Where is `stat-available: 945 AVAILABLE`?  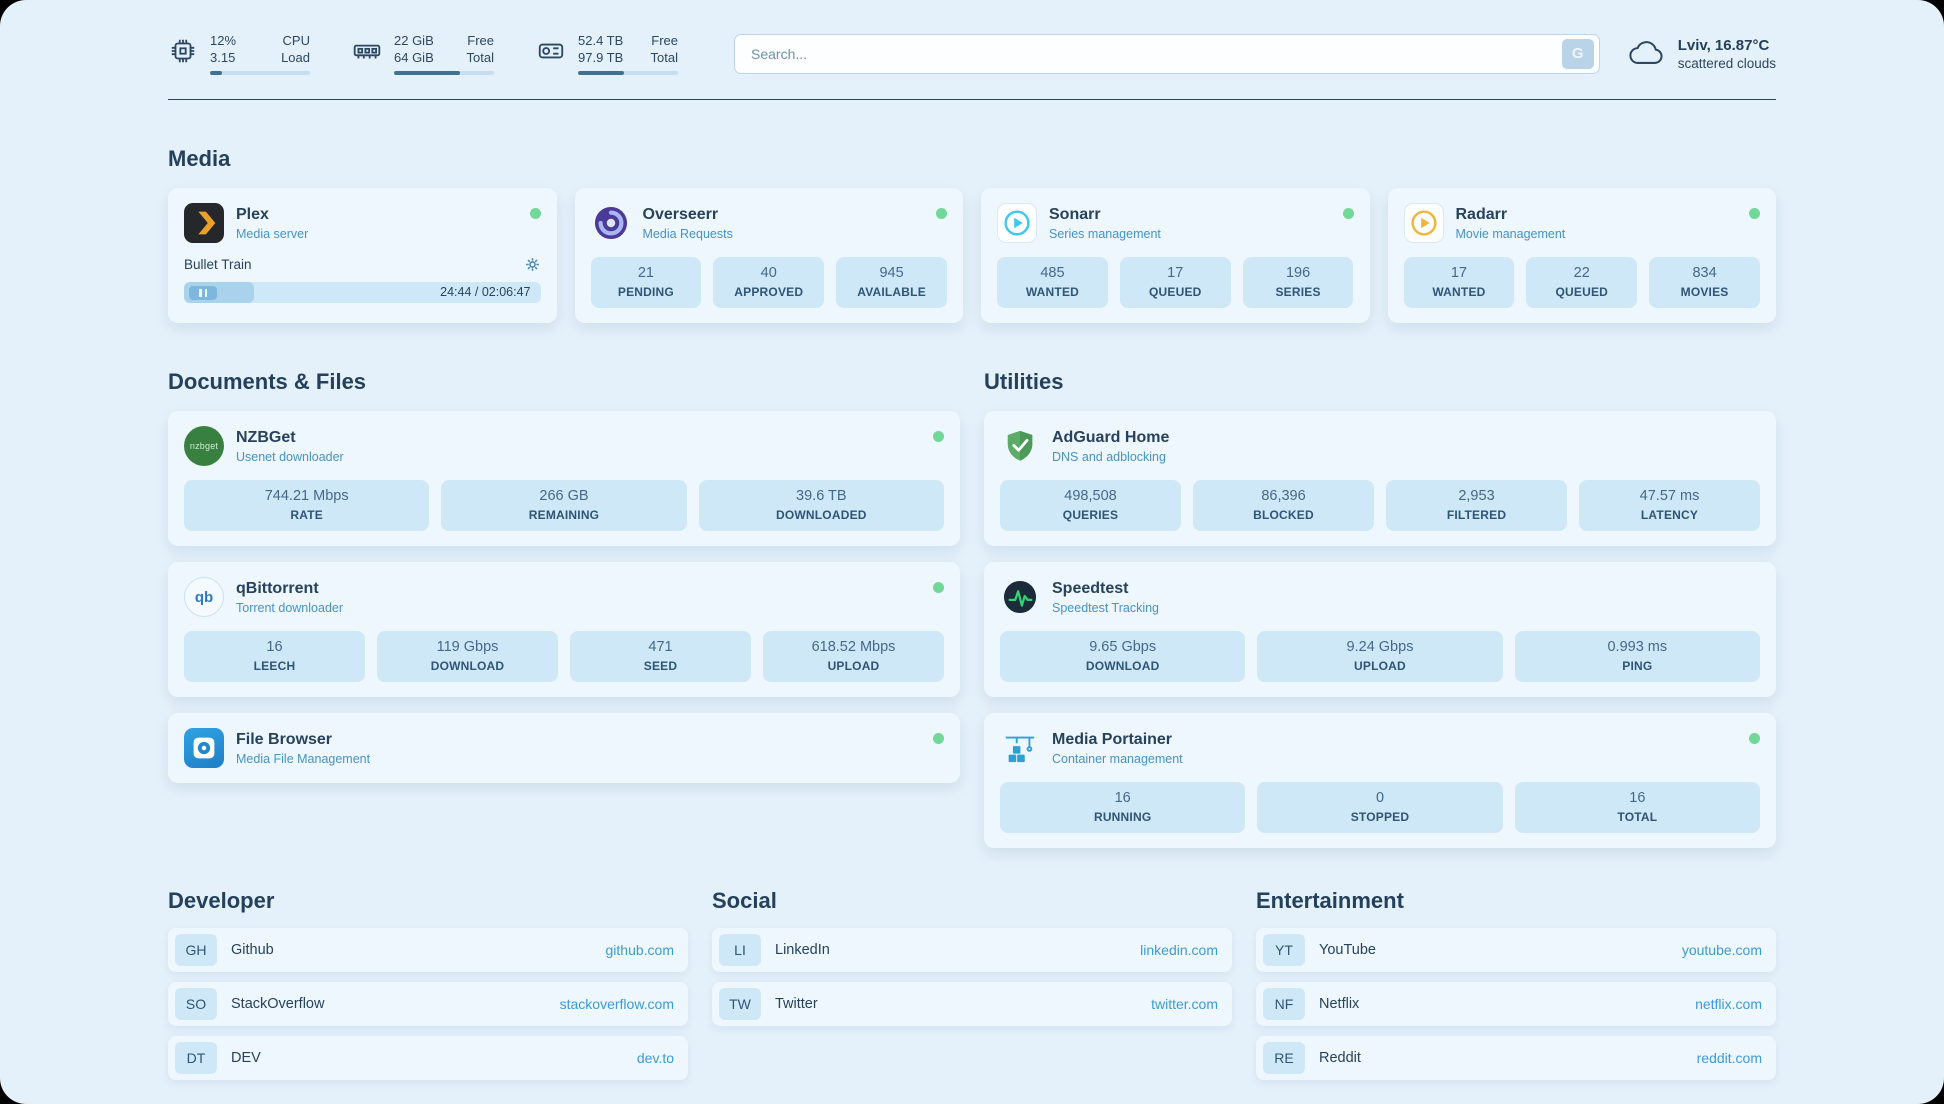
stat-available: 945 AVAILABLE is located at coordinates (891, 282).